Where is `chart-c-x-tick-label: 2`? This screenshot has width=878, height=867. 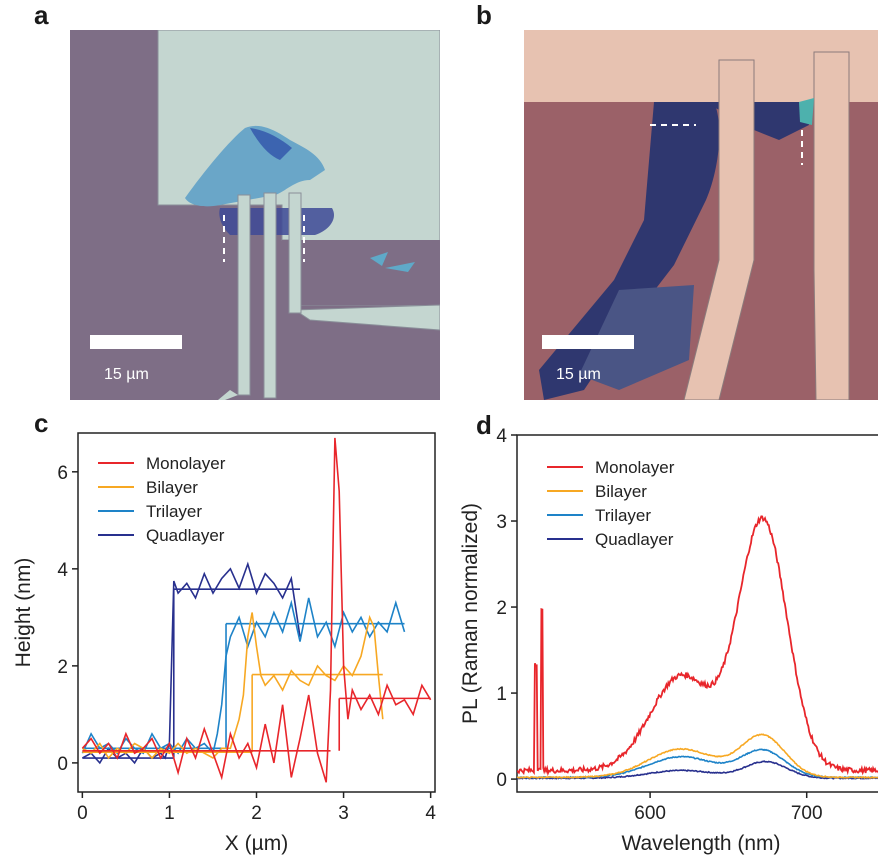 chart-c-x-tick-label: 2 is located at coordinates (256, 813).